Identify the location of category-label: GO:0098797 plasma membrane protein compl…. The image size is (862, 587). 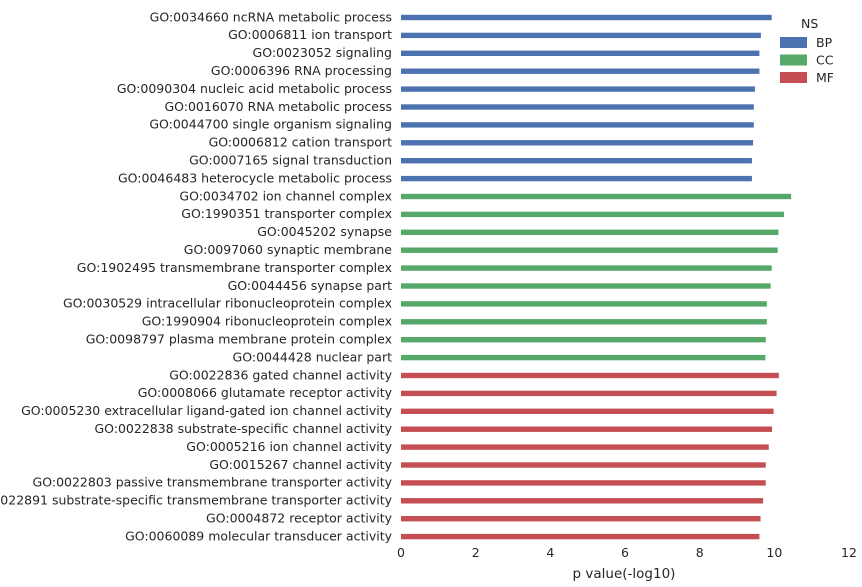
(239, 339).